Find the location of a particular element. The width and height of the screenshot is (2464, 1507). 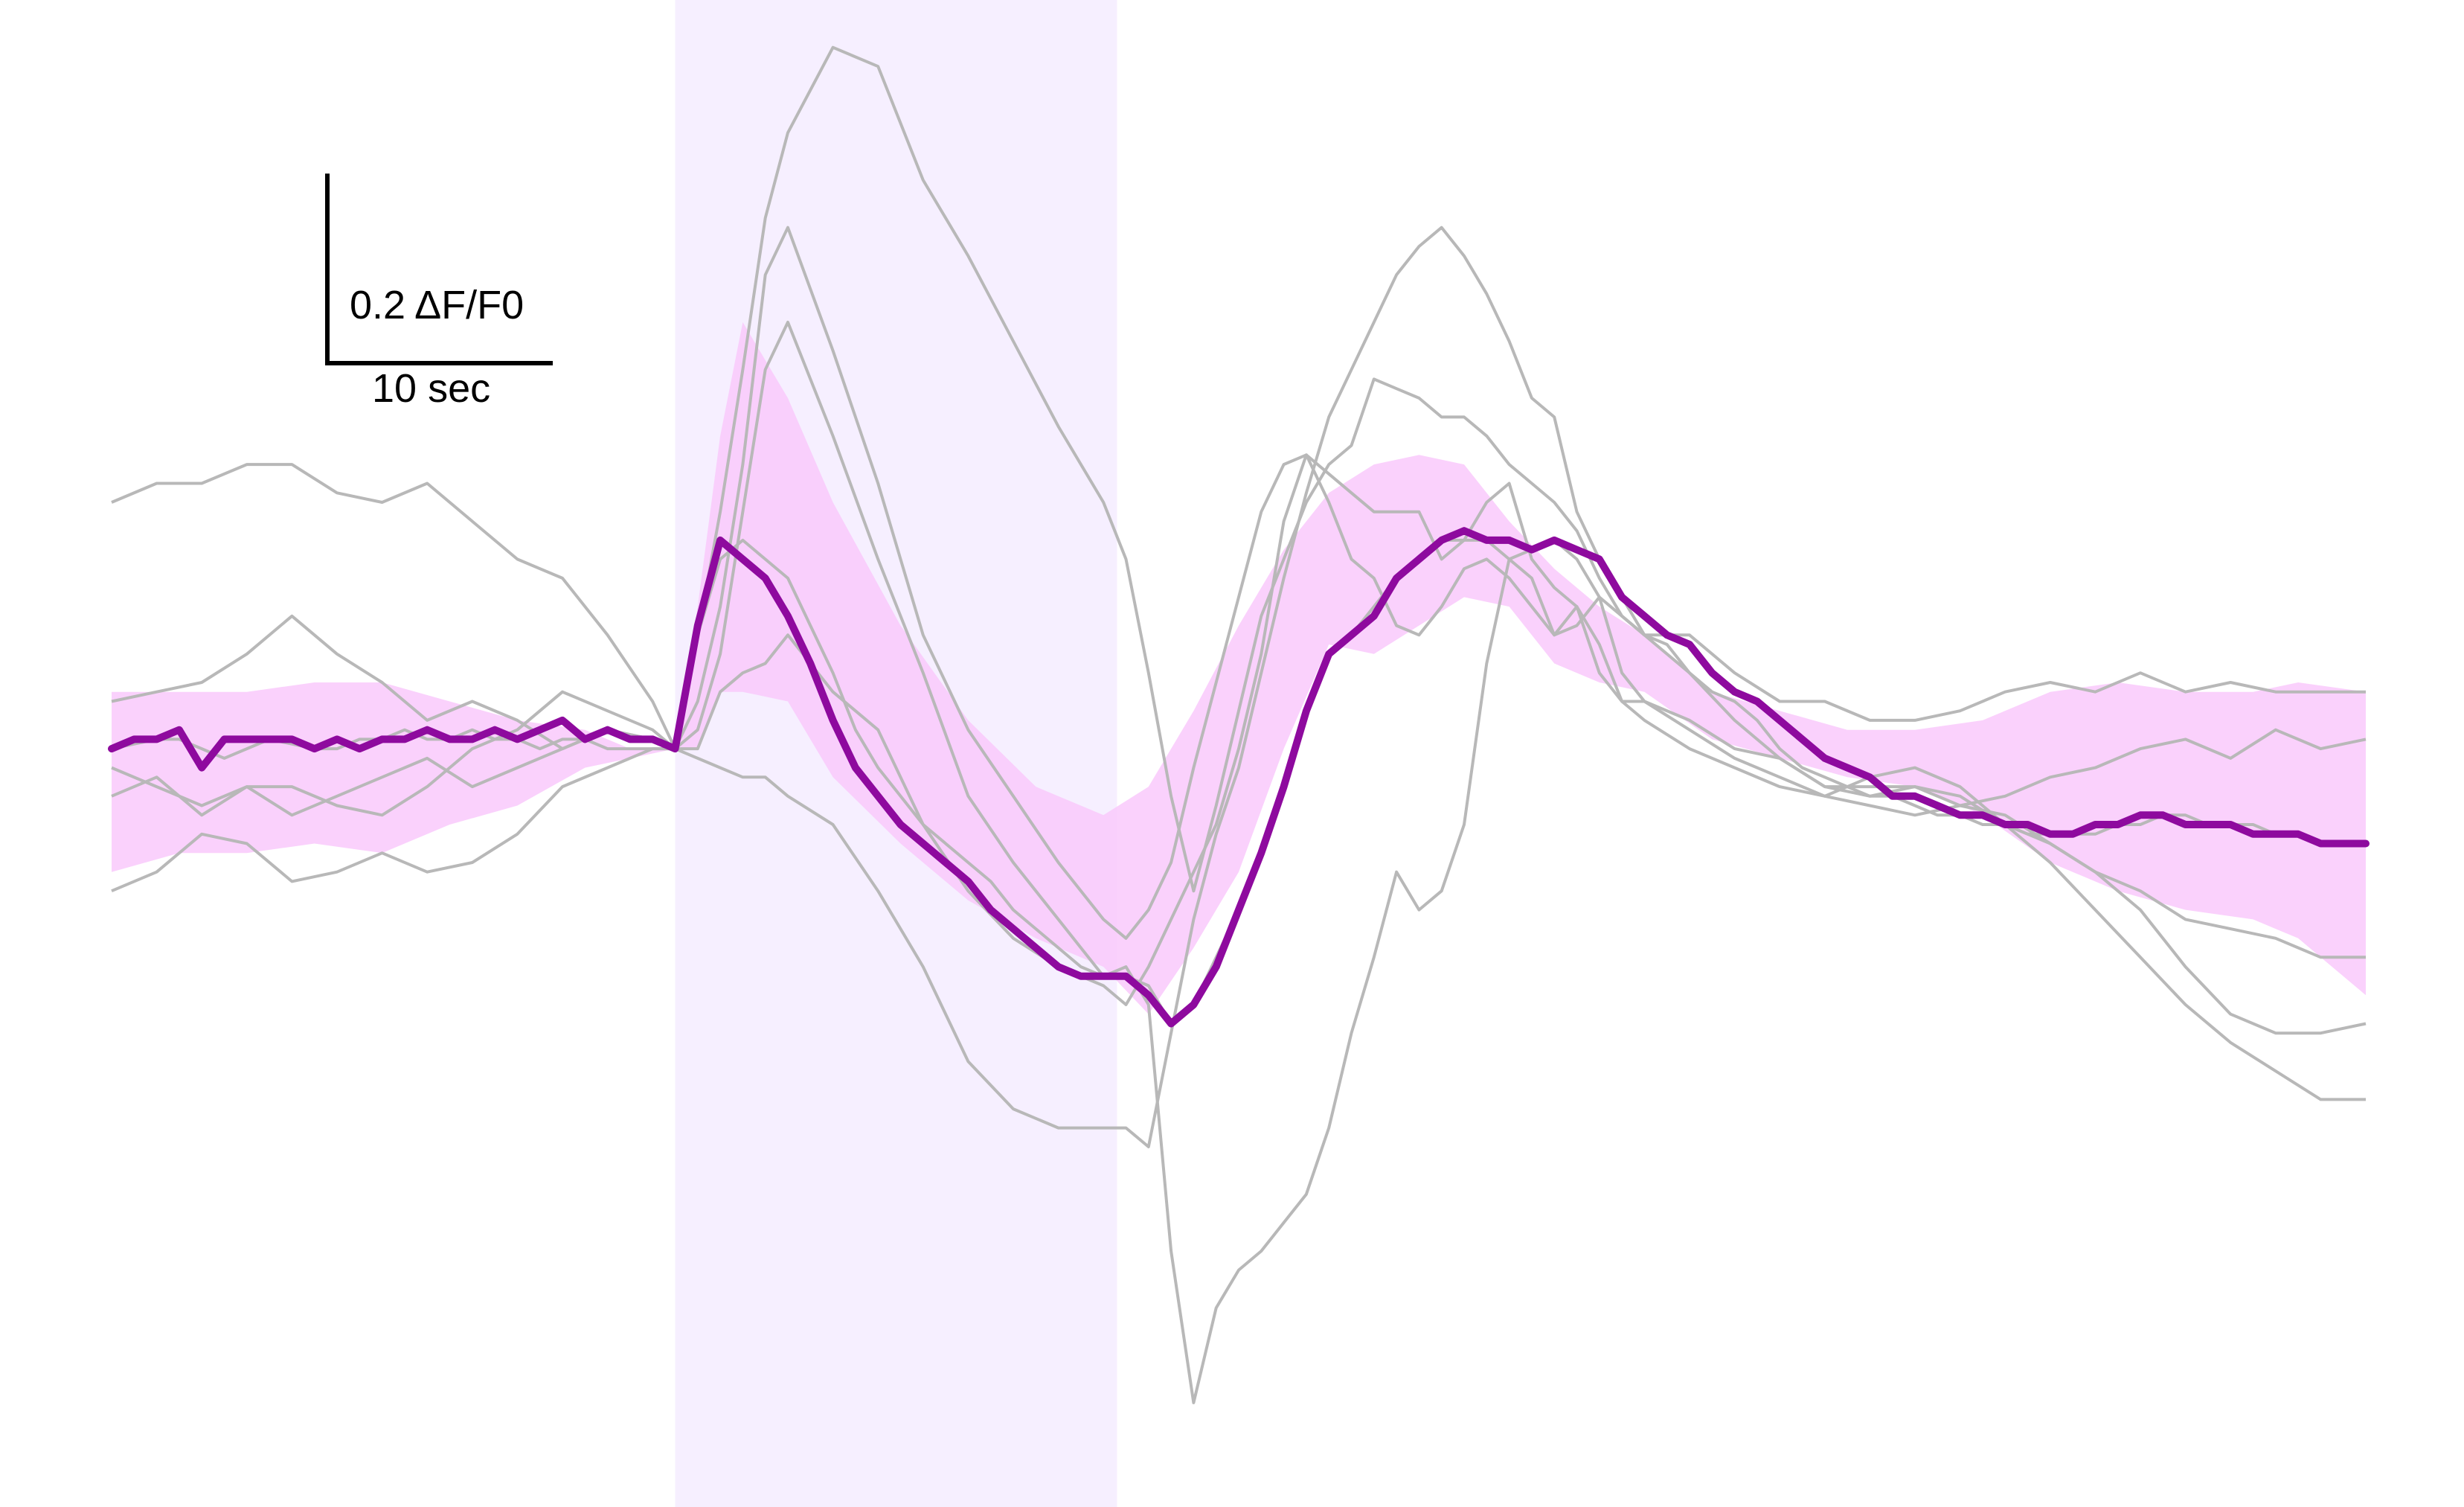

scale-bar: 0.2 ΔF/F0 10 sec is located at coordinates (439, 292).